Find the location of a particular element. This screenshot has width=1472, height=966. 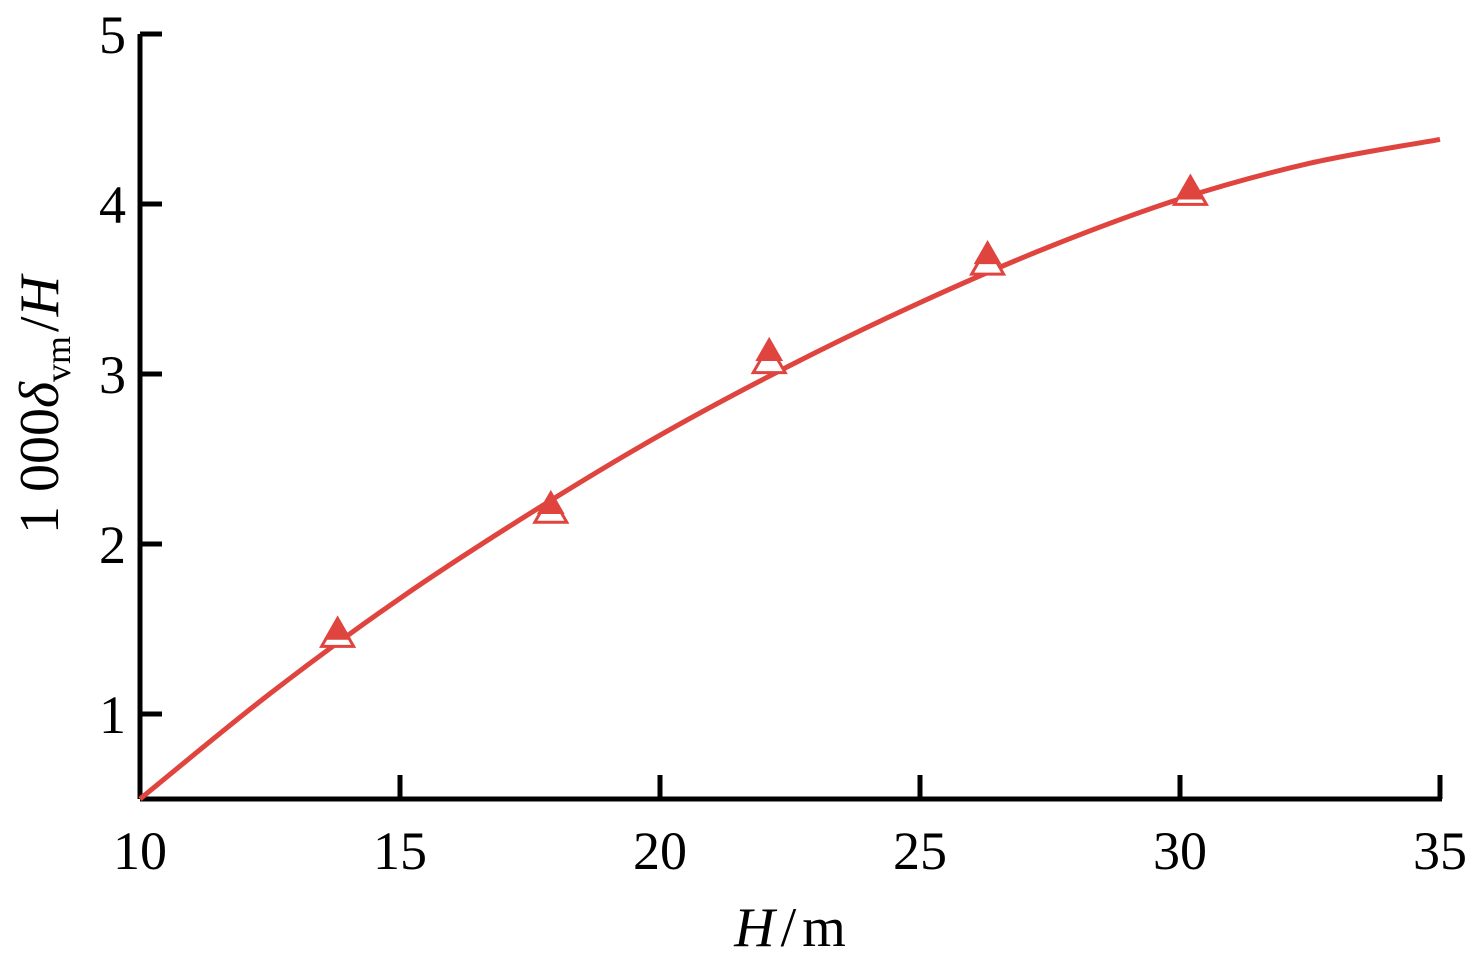

y-tick-label: 5 is located at coordinates (112, 35).